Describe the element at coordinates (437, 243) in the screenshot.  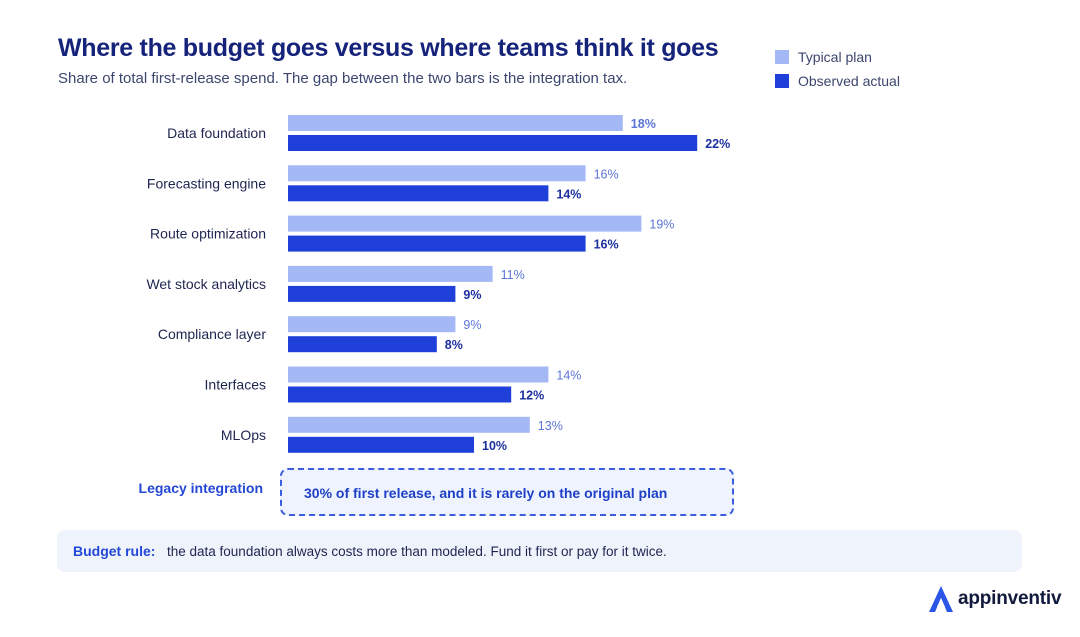
I see `bar-observed-actual-route-optimization` at that location.